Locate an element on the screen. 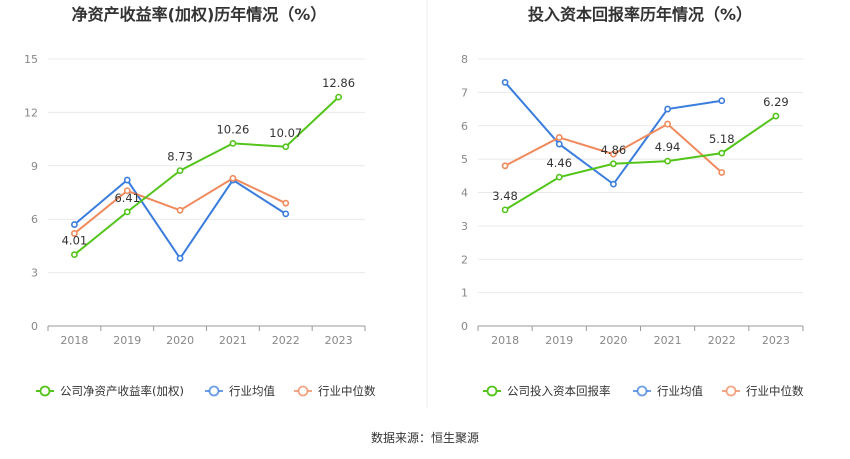  roic-legend-item-1: 行业均值 is located at coordinates (668, 391).